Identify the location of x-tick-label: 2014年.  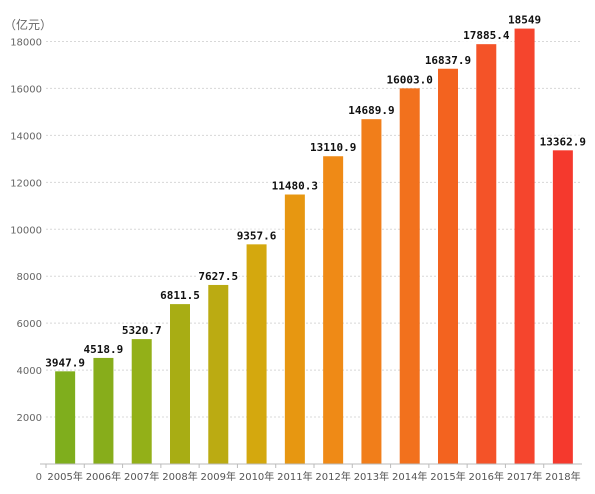
(409, 476).